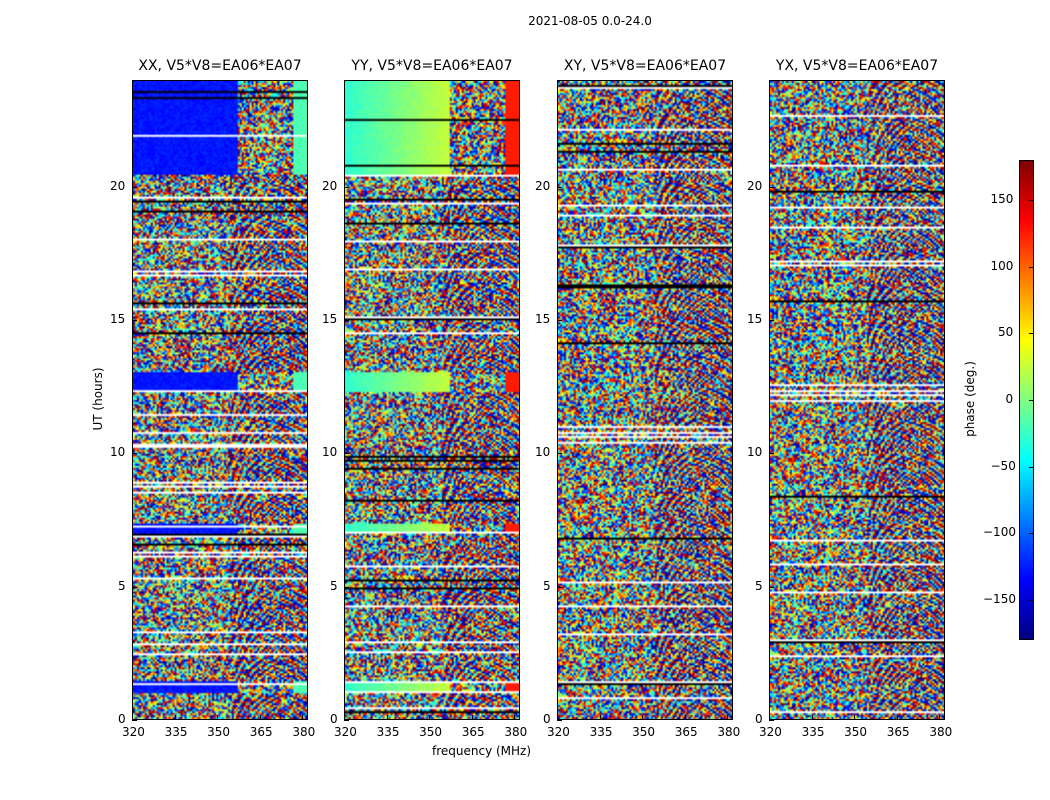 The image size is (1050, 800). I want to click on colorbar-tick-label: 150, so click(1002, 199).